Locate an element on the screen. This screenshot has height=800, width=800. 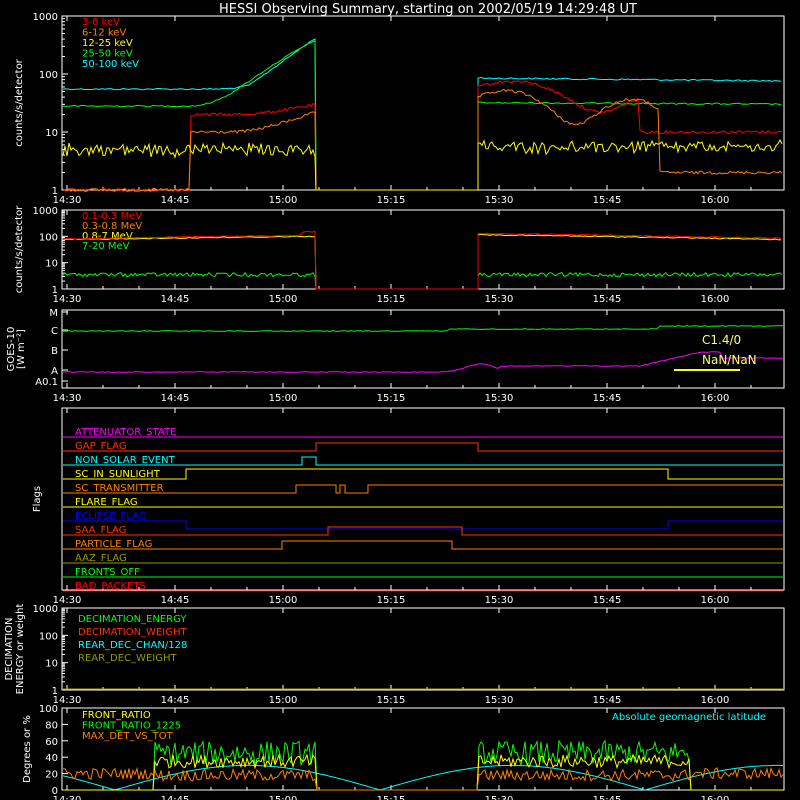
y-axis-label: DECIMATION is located at coordinates (9, 648).